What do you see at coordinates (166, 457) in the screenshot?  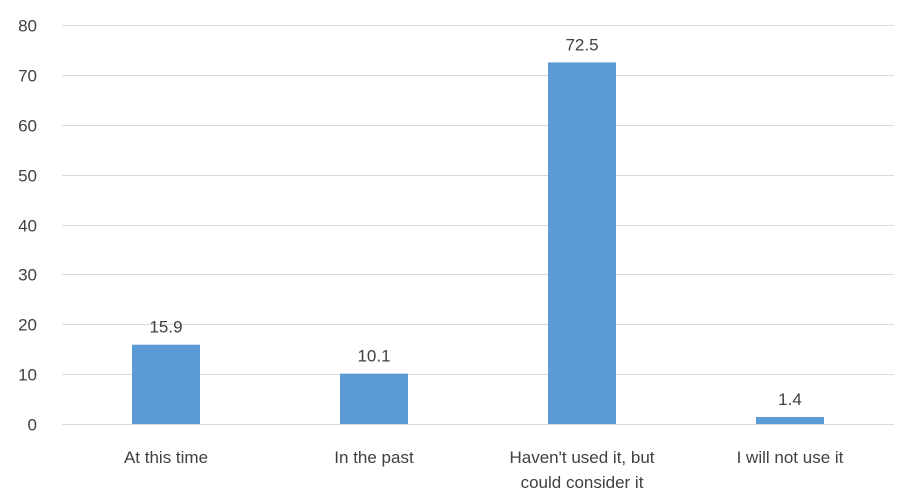 I see `x-category-label: At this time` at bounding box center [166, 457].